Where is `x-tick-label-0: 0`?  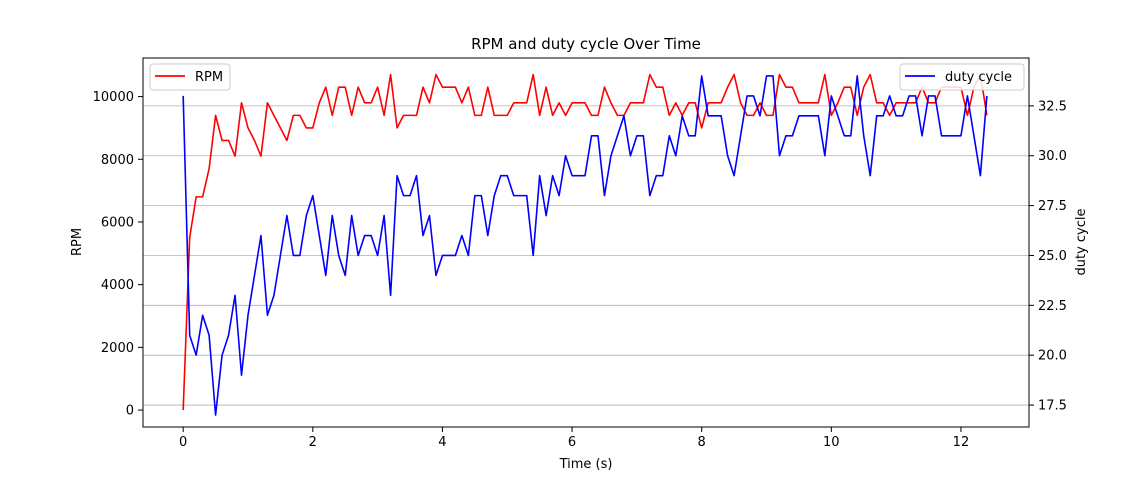
x-tick-label-0: 0 is located at coordinates (183, 442).